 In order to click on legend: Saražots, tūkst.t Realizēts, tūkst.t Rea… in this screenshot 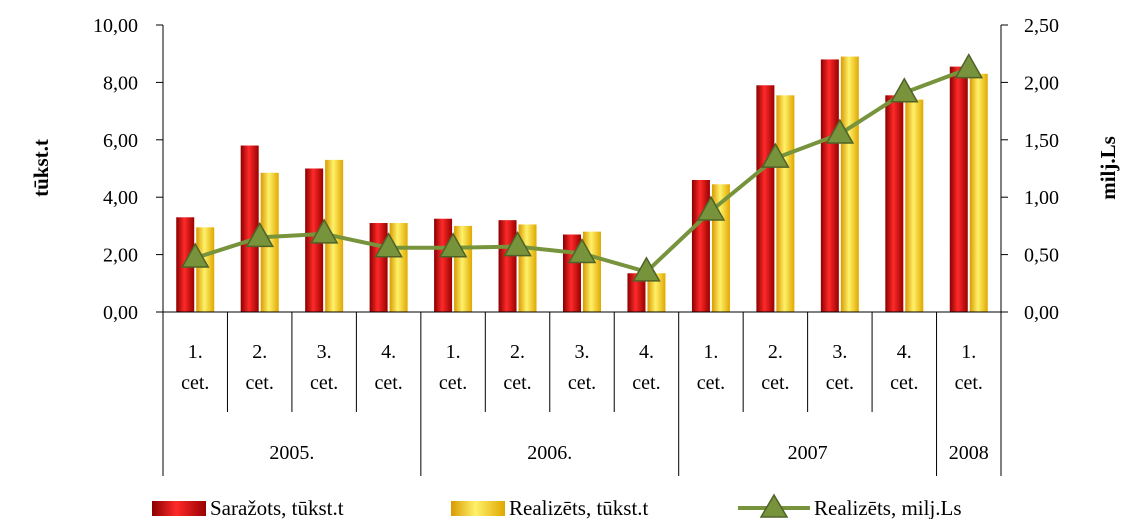, I will do `click(557, 506)`.